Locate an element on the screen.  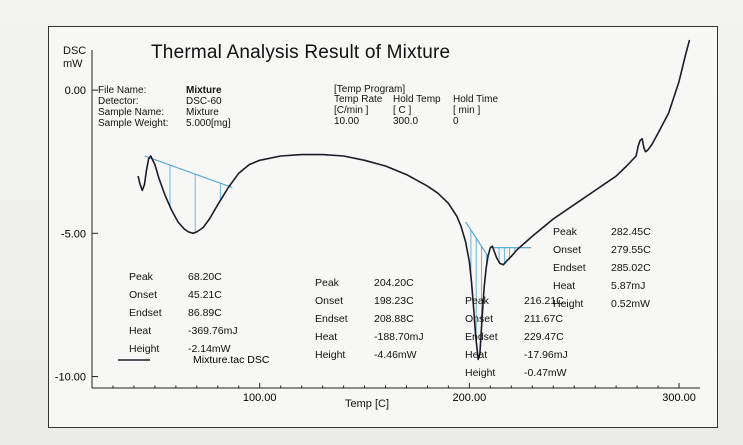
x-axis-label: Temp [C] is located at coordinates (367, 404).